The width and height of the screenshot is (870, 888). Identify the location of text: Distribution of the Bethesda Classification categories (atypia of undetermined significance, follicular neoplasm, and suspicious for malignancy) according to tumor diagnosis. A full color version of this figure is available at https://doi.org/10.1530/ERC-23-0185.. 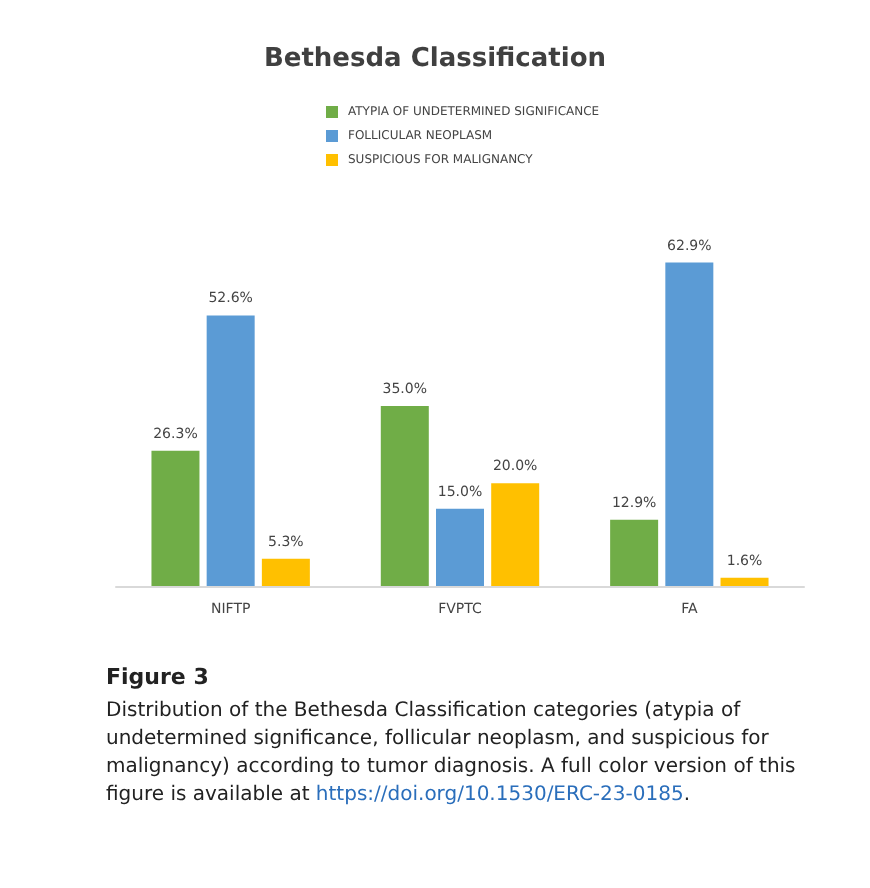
(452, 754).